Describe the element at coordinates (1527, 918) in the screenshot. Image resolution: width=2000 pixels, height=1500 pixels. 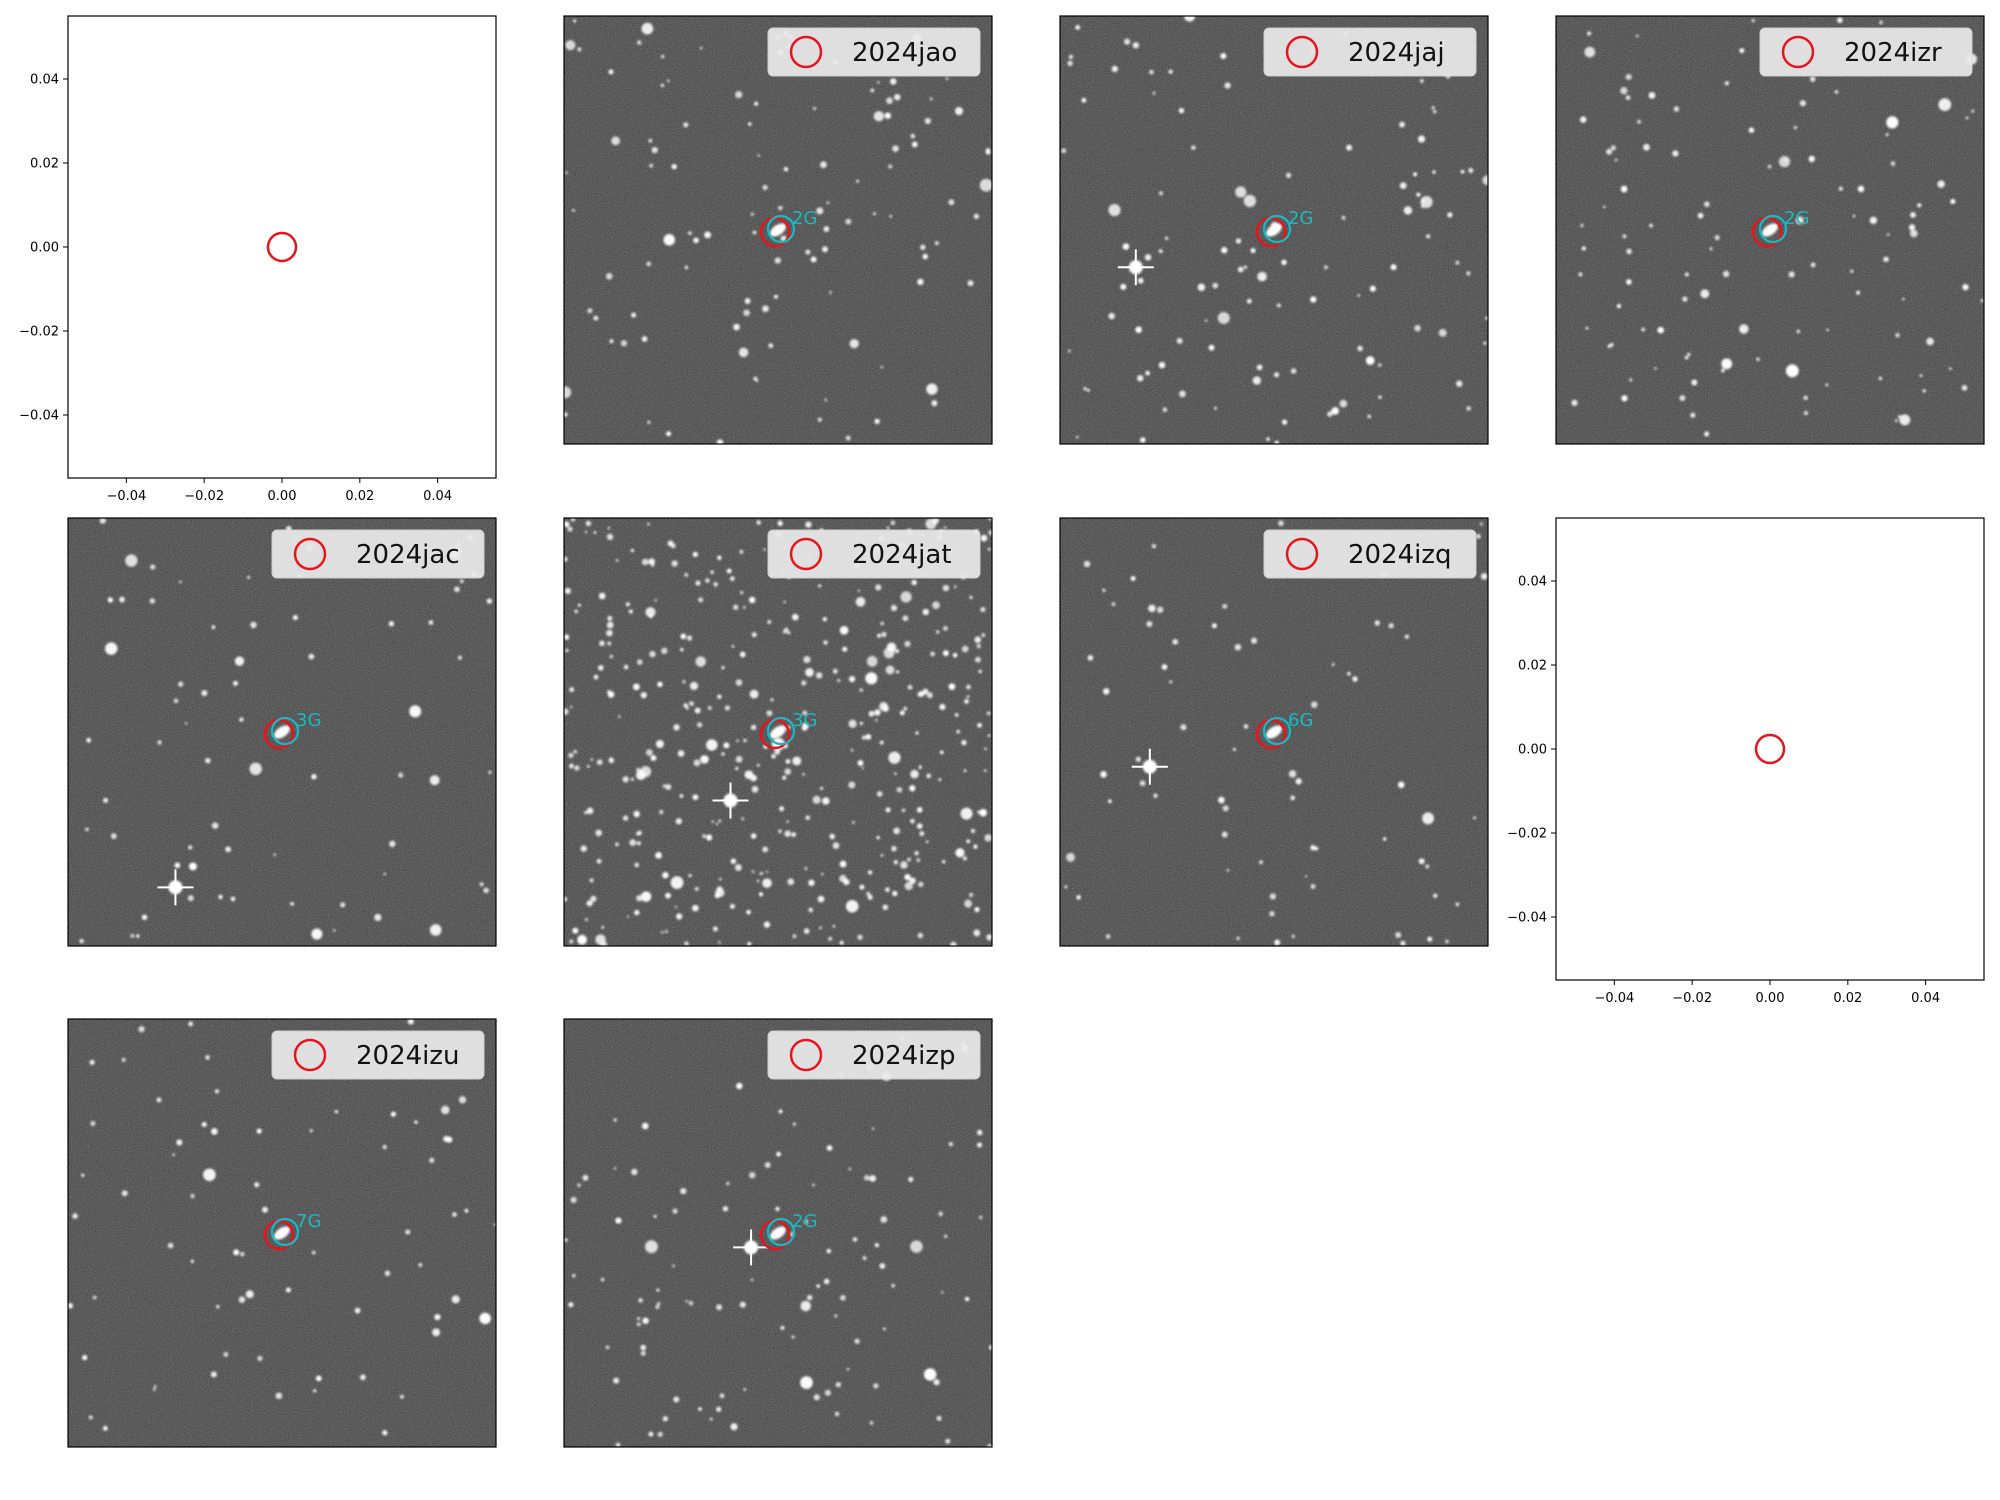
I see `y-tick-label: −0.04` at that location.